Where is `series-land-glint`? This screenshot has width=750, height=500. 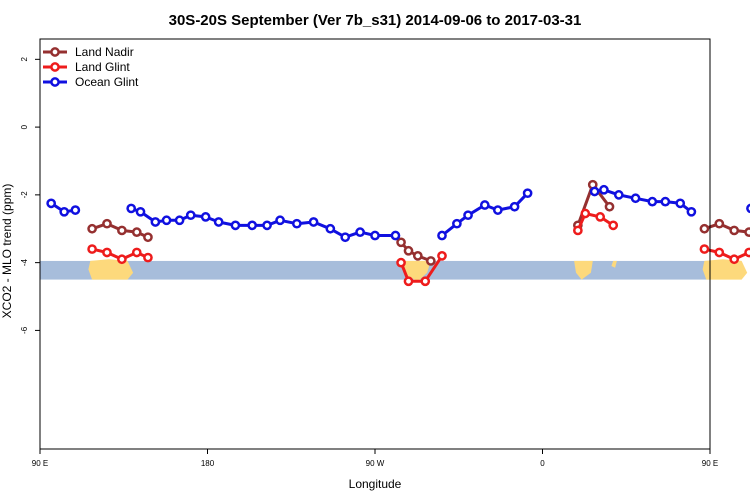 series-land-glint is located at coordinates (418, 247).